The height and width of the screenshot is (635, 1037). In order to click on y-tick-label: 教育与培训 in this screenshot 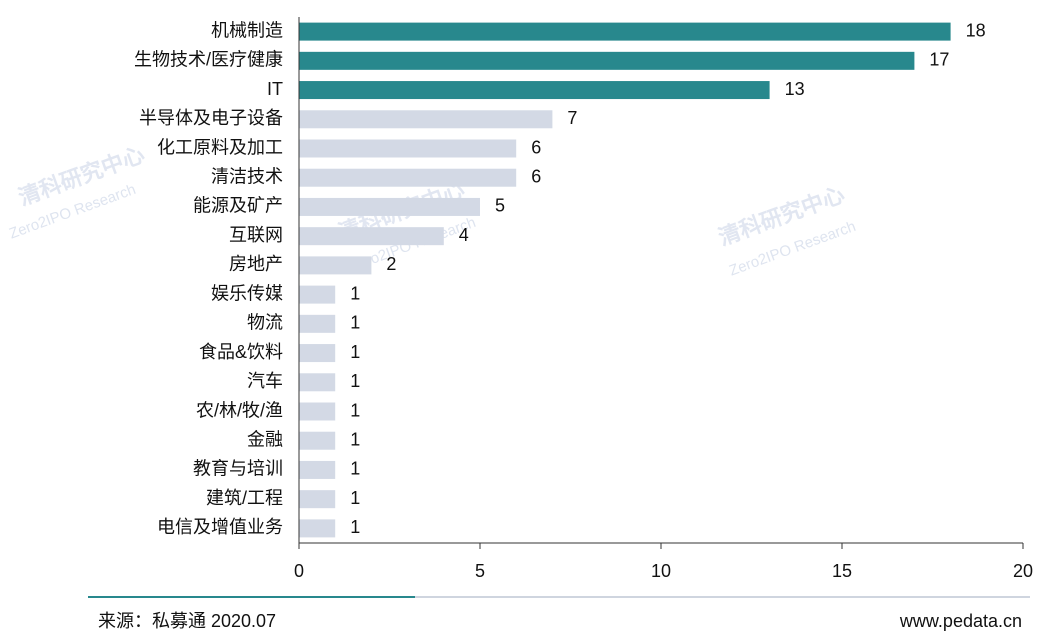, I will do `click(238, 469)`.